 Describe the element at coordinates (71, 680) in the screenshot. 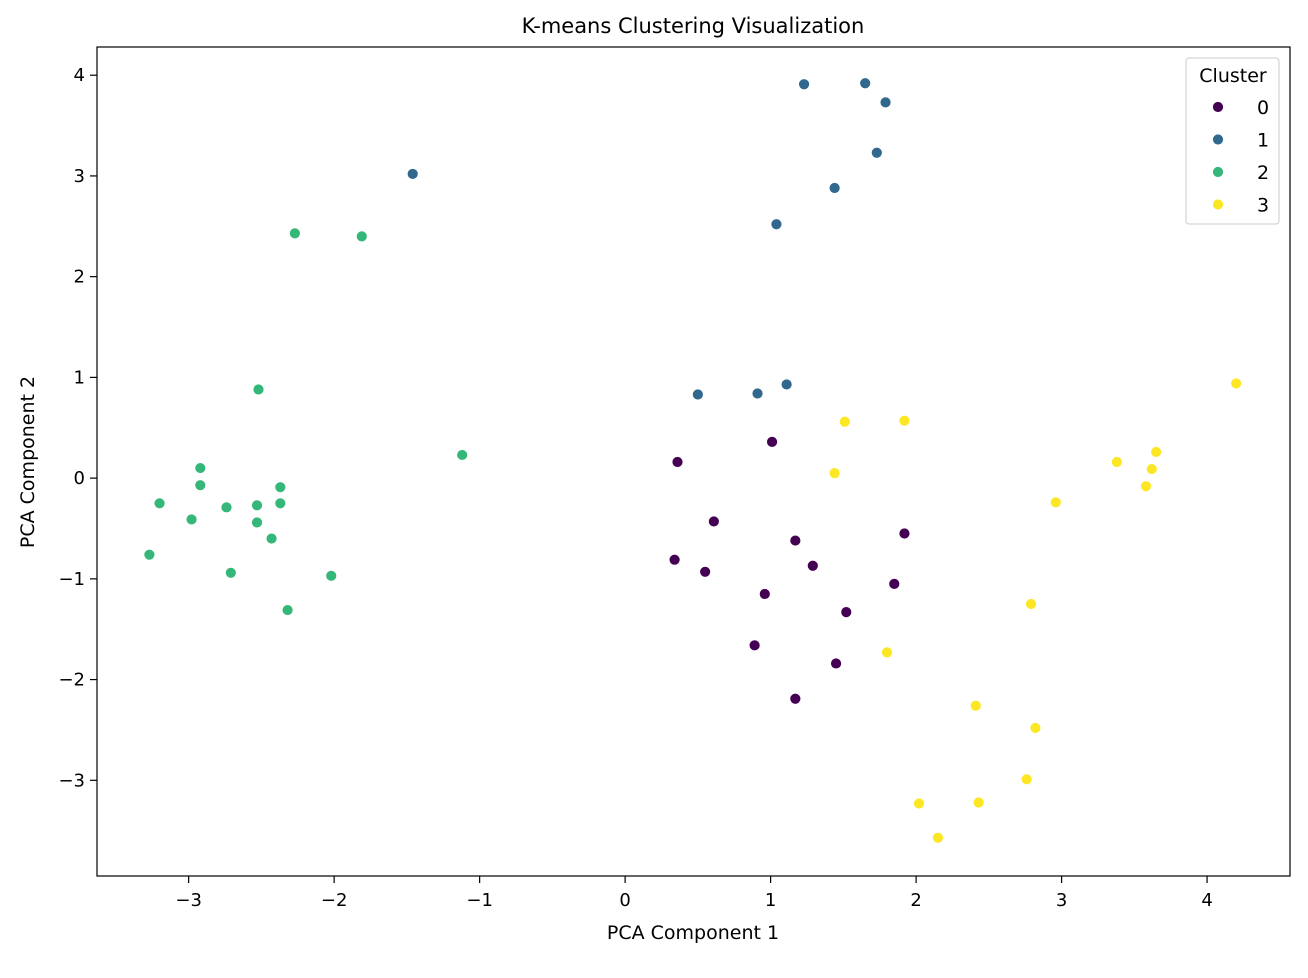

I see `y-tick-label: −2` at that location.